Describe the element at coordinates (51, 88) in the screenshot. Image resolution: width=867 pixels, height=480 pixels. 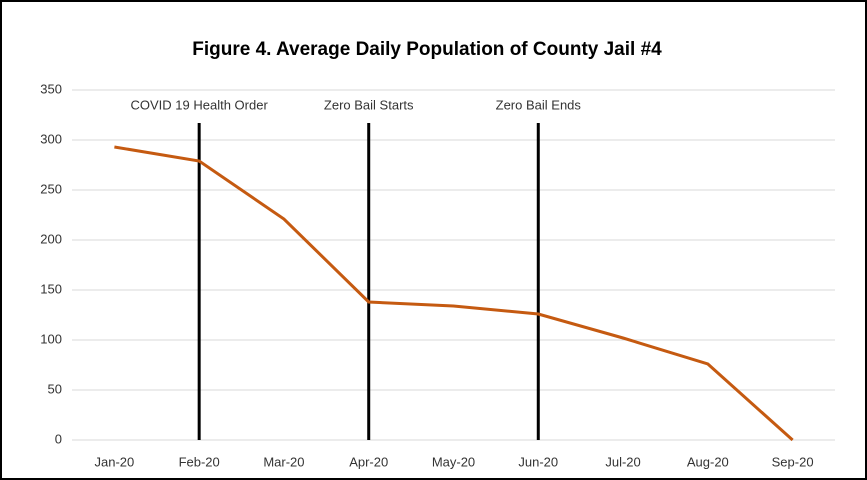
I see `y-tick-label: 350` at that location.